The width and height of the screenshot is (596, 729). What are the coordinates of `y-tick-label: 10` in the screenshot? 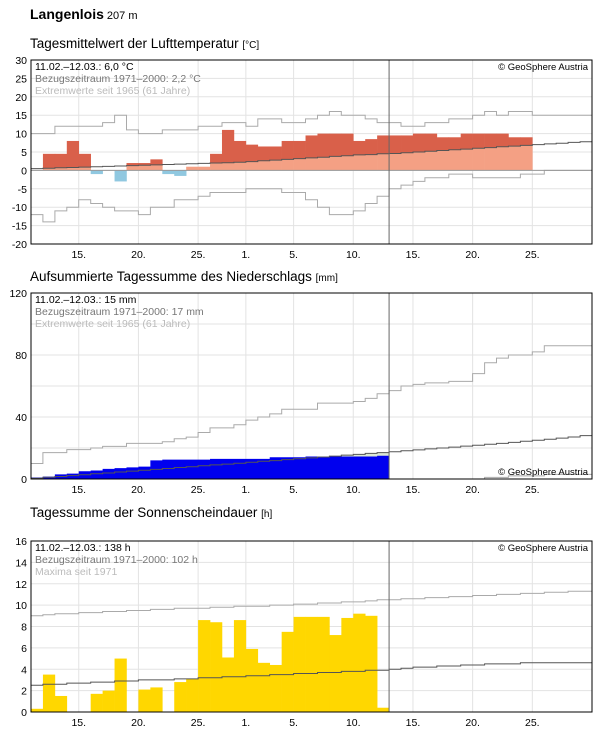 It's located at (21, 135).